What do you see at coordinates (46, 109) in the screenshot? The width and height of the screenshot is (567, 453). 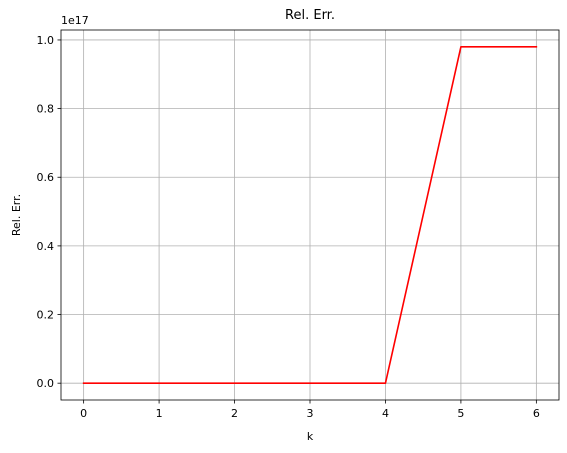 I see `y-tick-label: 0.8` at bounding box center [46, 109].